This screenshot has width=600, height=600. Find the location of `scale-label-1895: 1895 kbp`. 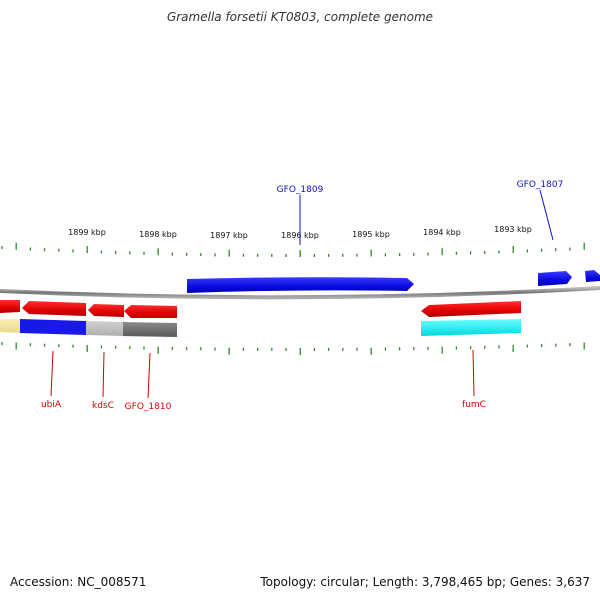

scale-label-1895: 1895 kbp is located at coordinates (371, 234).